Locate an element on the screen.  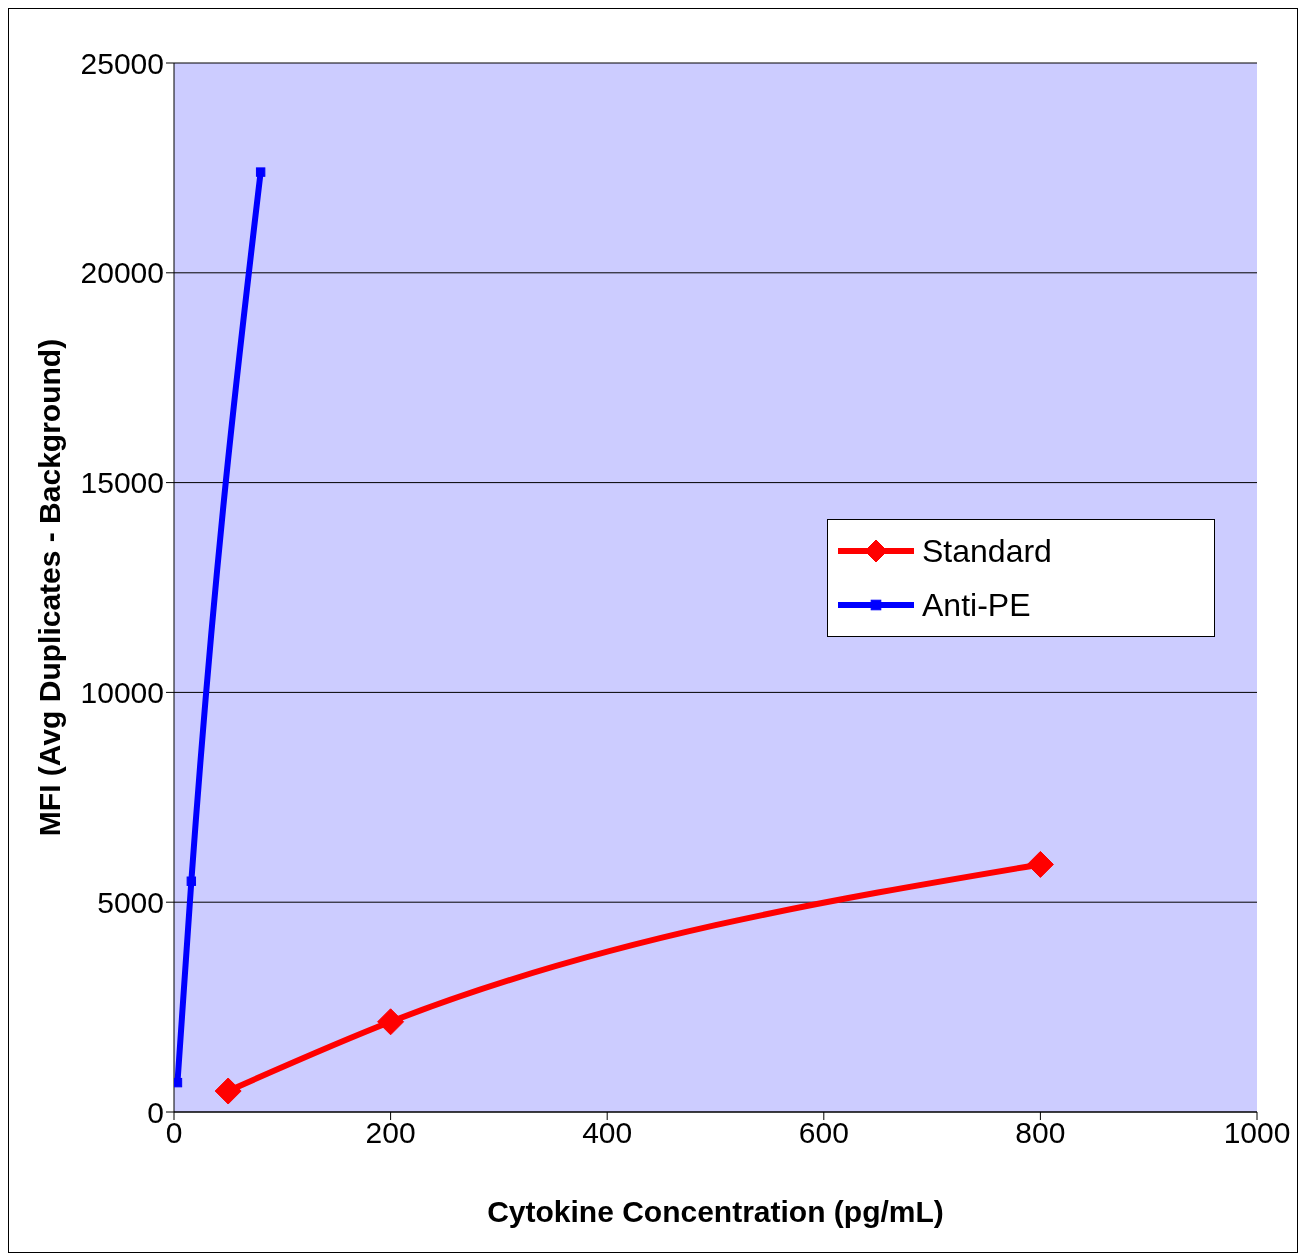
y-tick-label: 10000 is located at coordinates (122, 693).